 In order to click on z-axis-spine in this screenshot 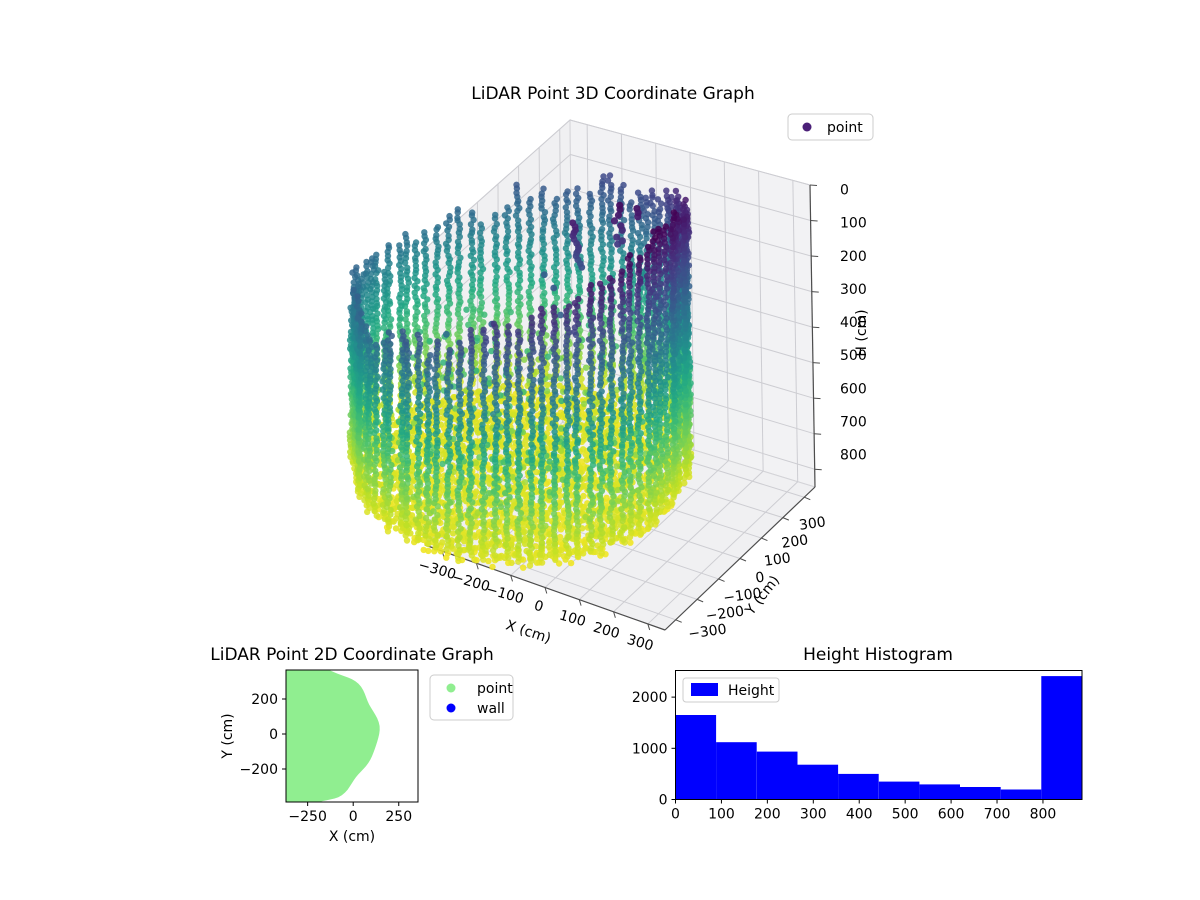, I will do `click(812, 336)`.